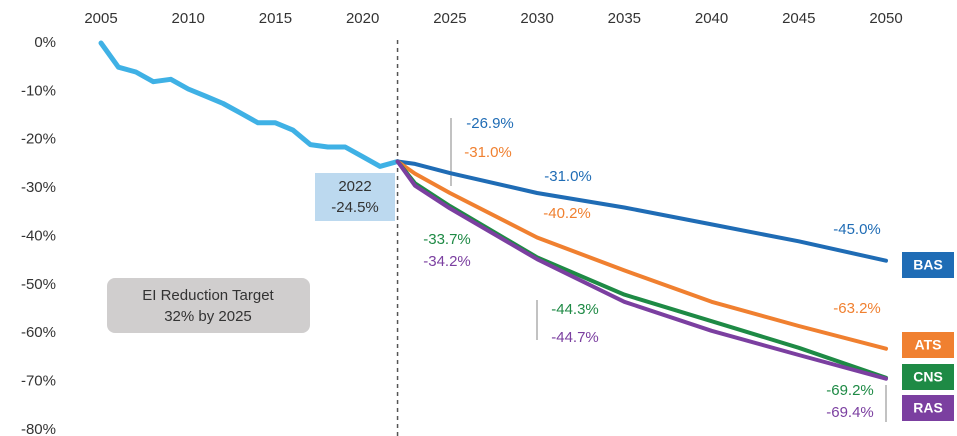  Describe the element at coordinates (38, 90) in the screenshot. I see `y-tick-label: -10%` at that location.